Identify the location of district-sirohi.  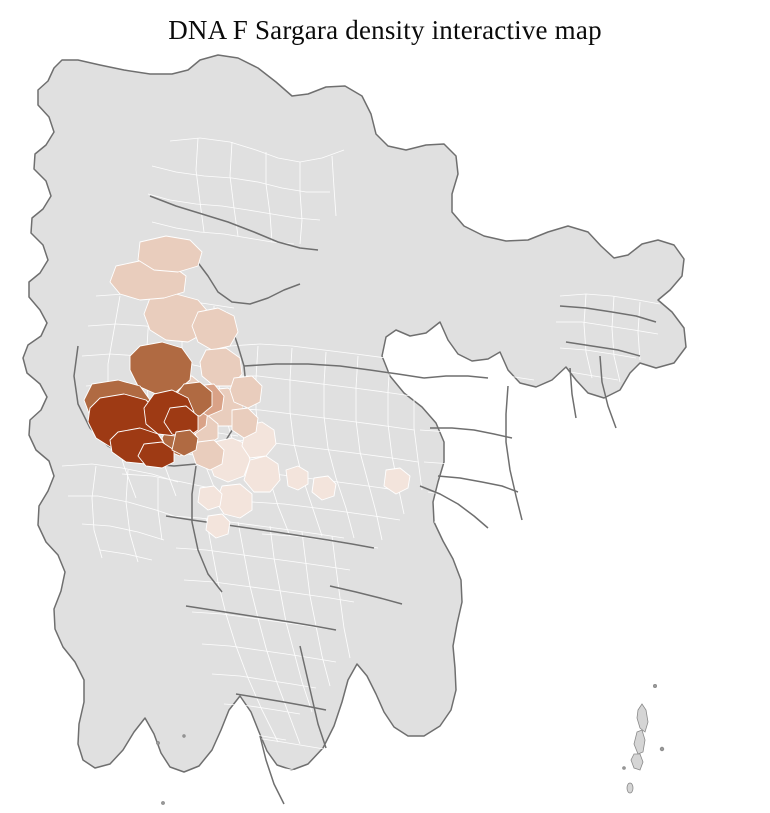
(156, 455).